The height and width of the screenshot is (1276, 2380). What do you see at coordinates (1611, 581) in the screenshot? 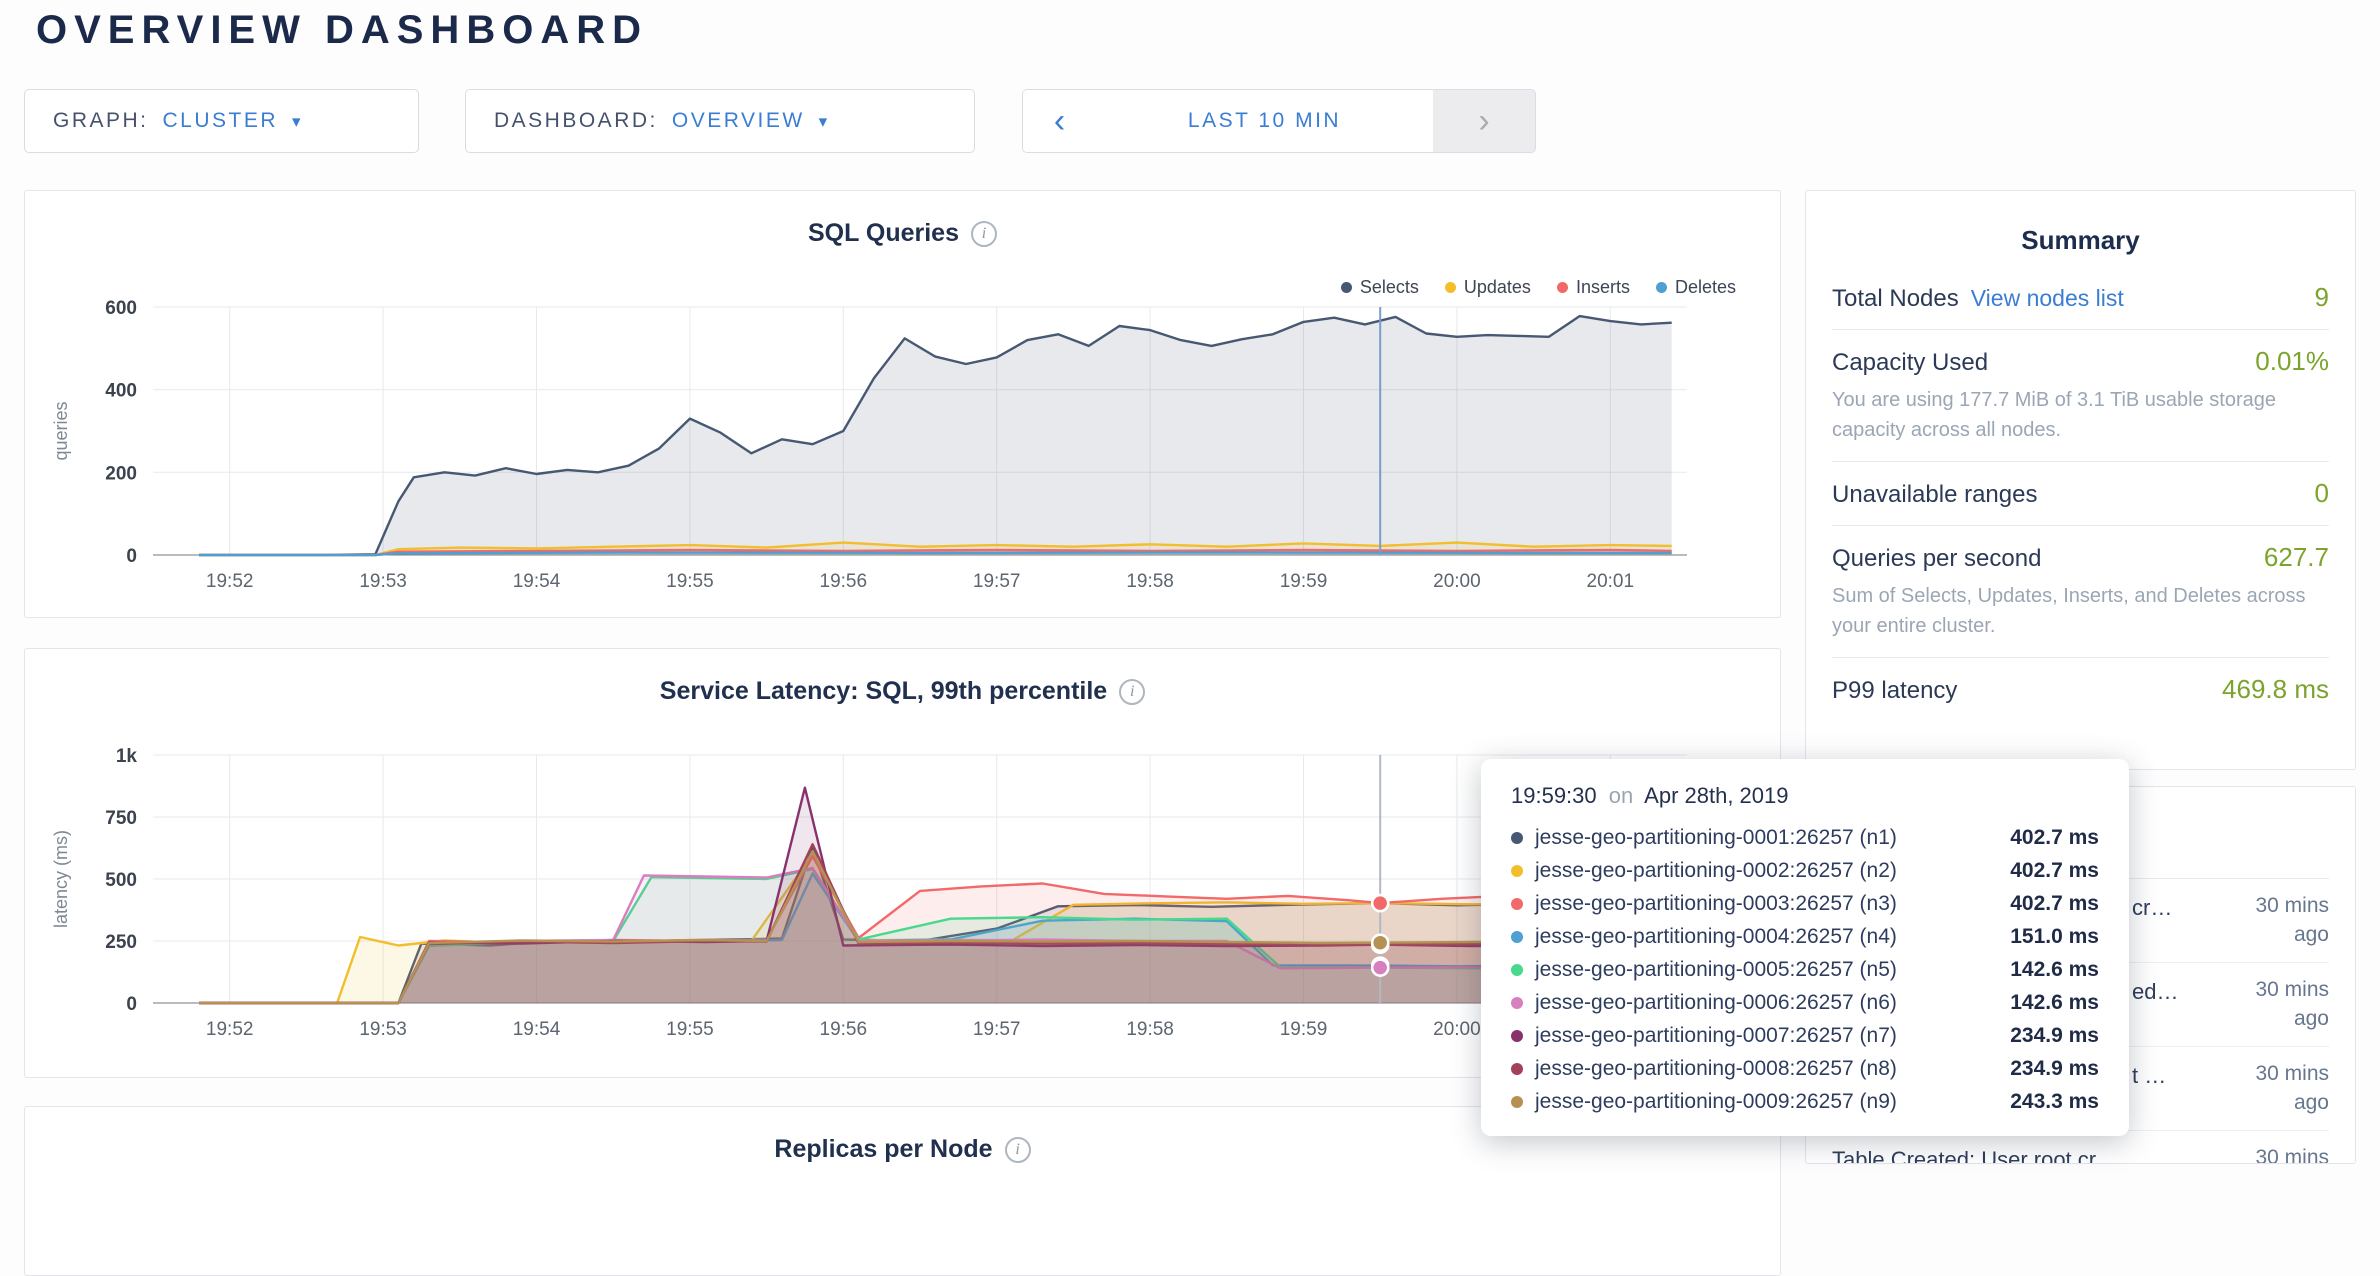
I see `svg-text: 20:01` at bounding box center [1611, 581].